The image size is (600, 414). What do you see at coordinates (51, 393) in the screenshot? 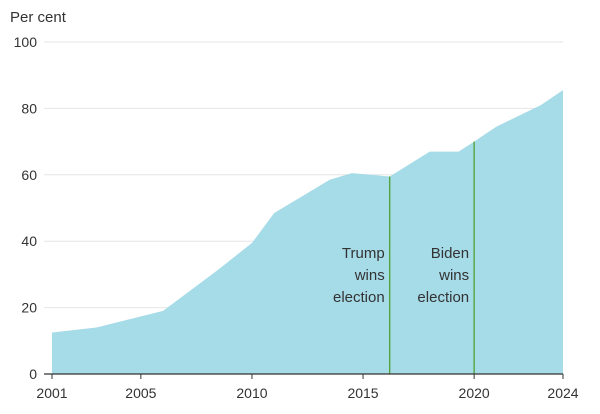
I see `x-tick-label: 2001` at bounding box center [51, 393].